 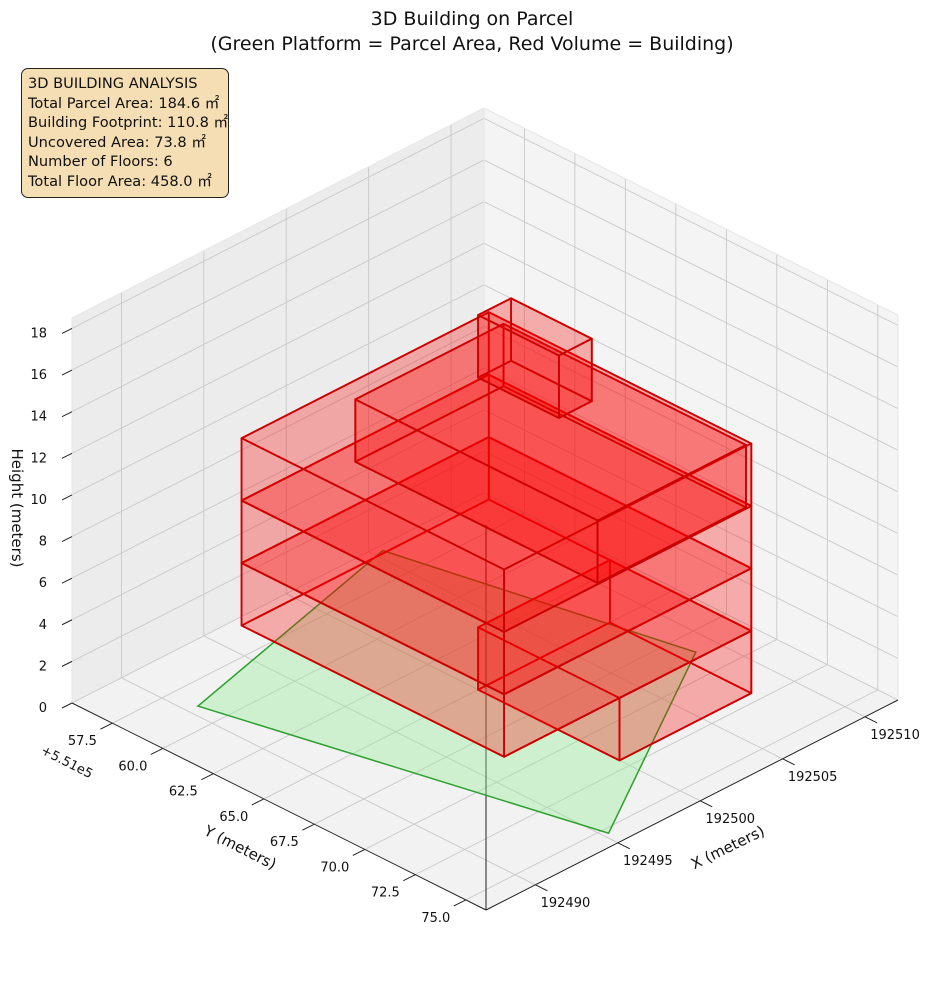 What do you see at coordinates (38, 458) in the screenshot?
I see `z-tick-label: 12` at bounding box center [38, 458].